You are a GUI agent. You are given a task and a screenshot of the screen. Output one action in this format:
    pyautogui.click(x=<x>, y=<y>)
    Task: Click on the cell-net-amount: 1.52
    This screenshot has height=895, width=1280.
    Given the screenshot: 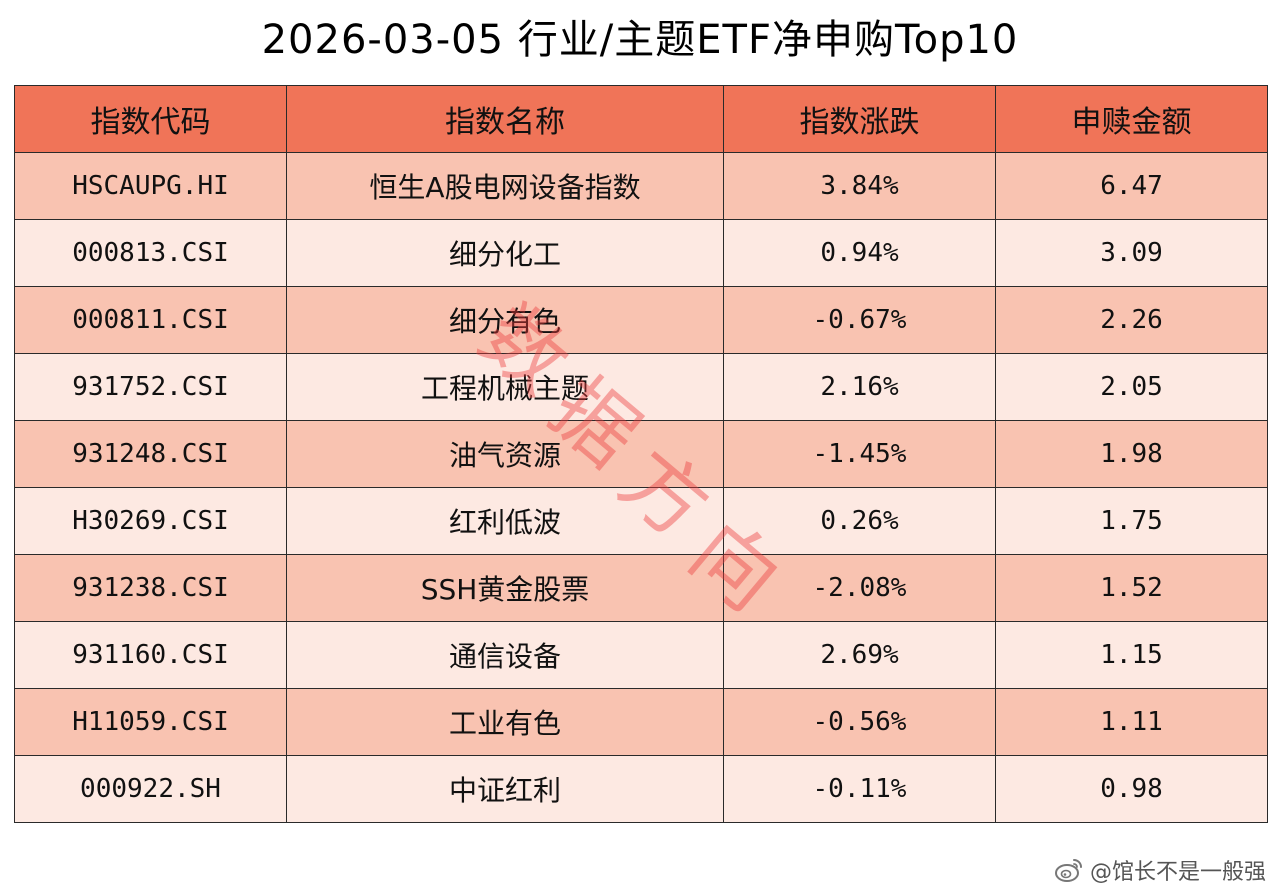 What is the action you would take?
    pyautogui.click(x=1131, y=588)
    